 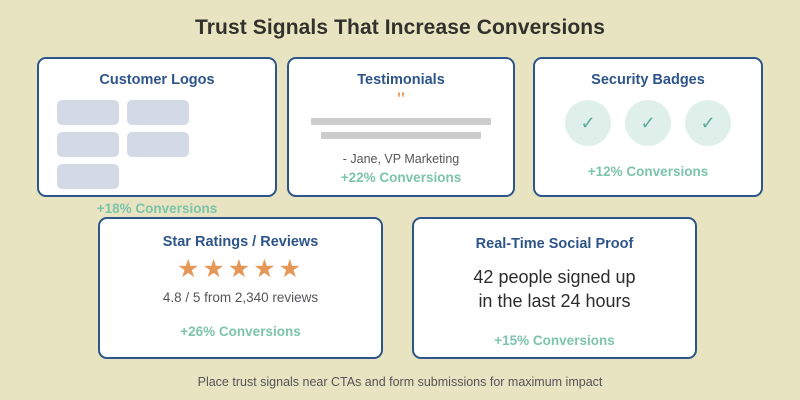 I want to click on conversion-lift-social-proof: +15% Conversions, so click(x=554, y=340).